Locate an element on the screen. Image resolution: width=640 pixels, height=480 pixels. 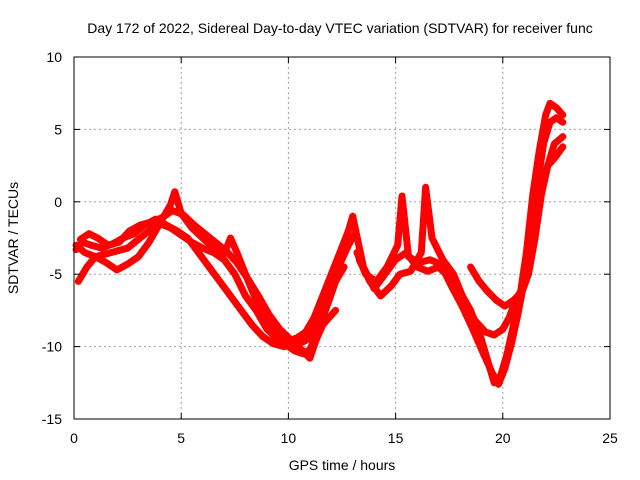
y-tick-label: -15 is located at coordinates (52, 419).